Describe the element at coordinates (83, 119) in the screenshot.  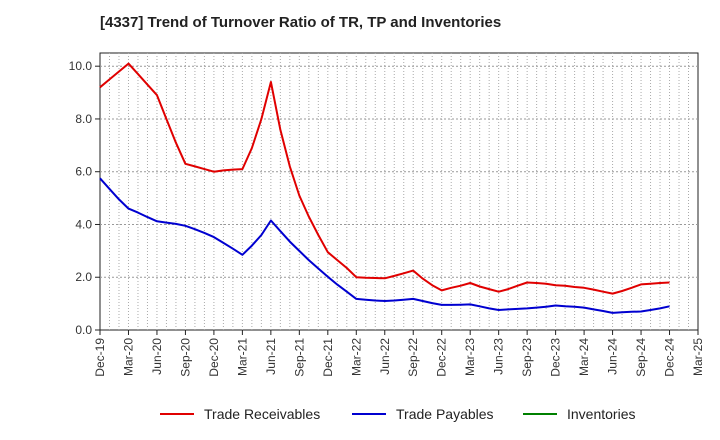
I see `y-tick-label: 8.0` at that location.